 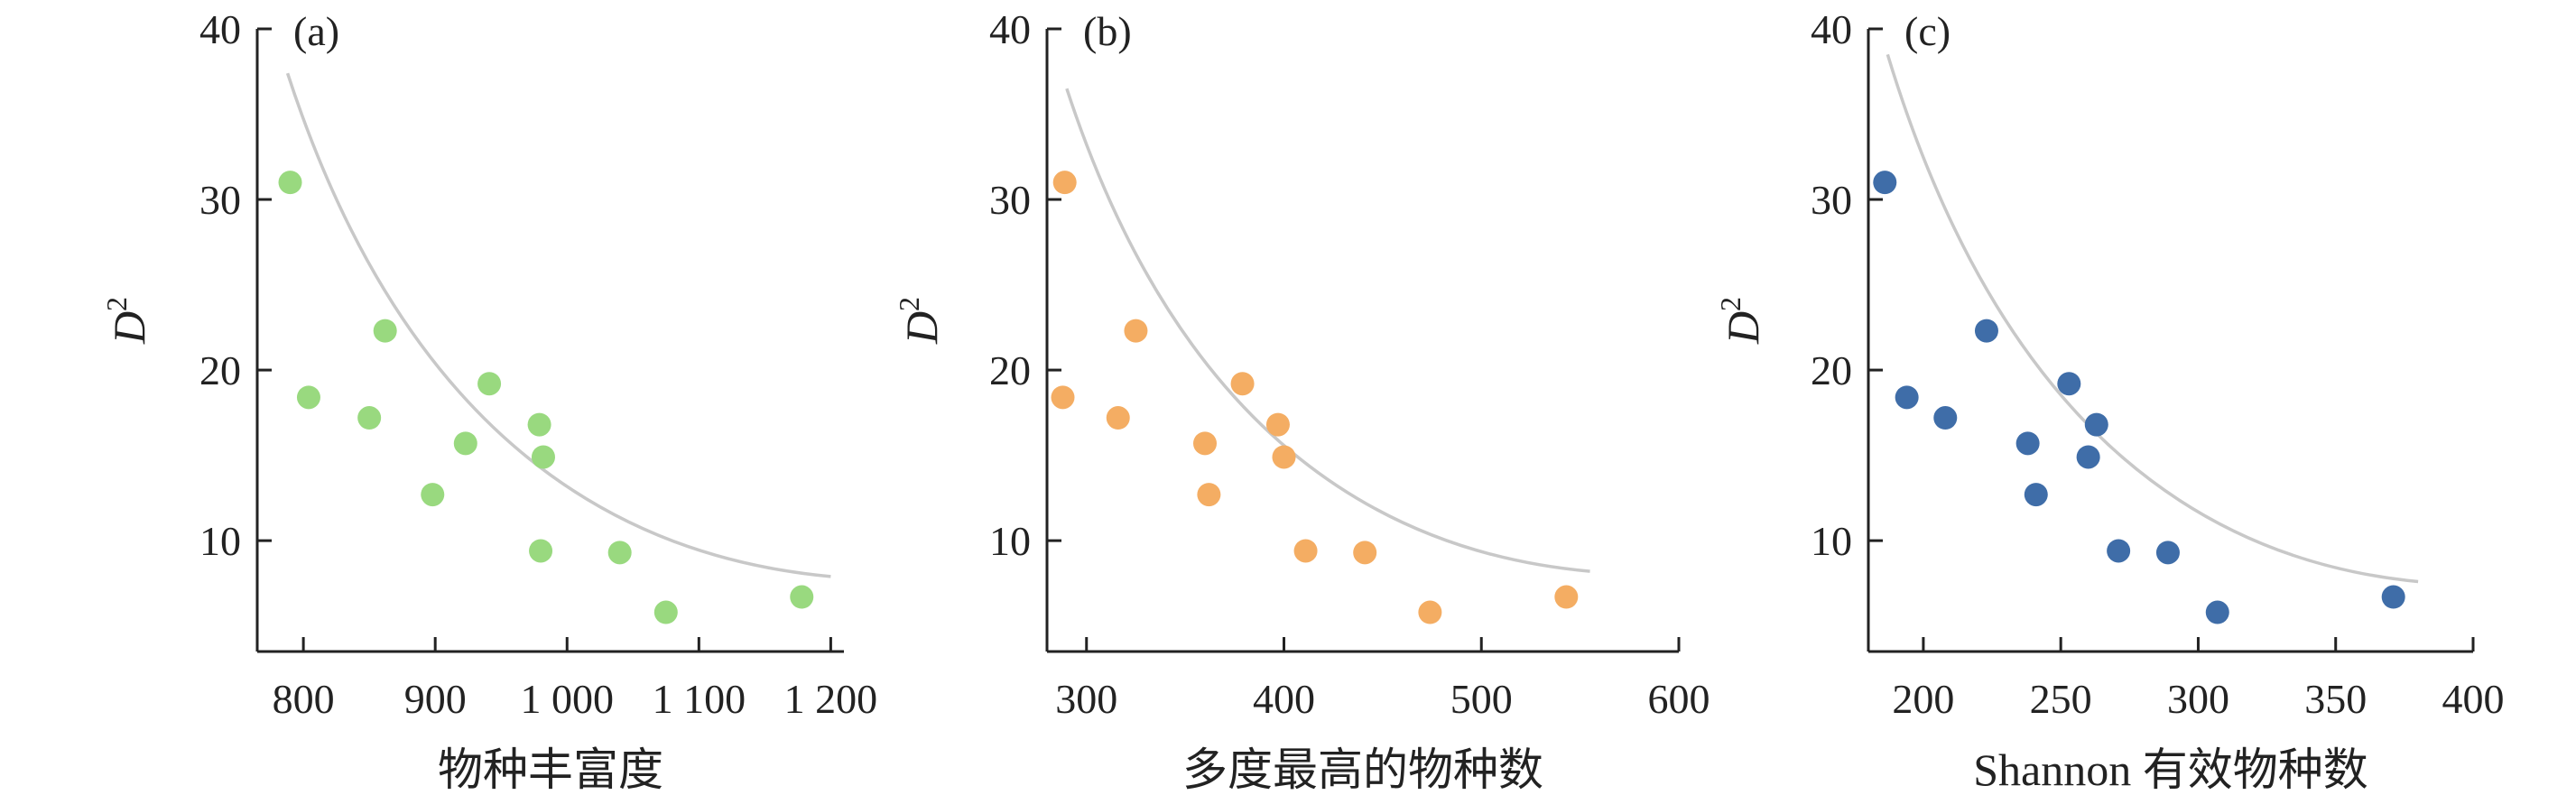 I want to click on panel-label: (b), so click(x=1107, y=31).